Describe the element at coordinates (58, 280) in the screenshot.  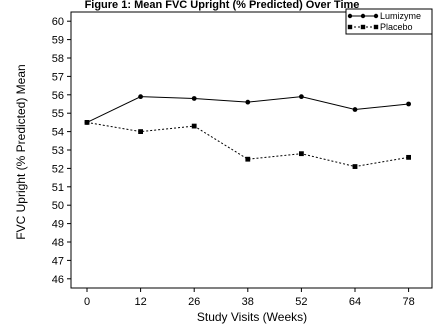
I see `y-tick-label: 46` at that location.